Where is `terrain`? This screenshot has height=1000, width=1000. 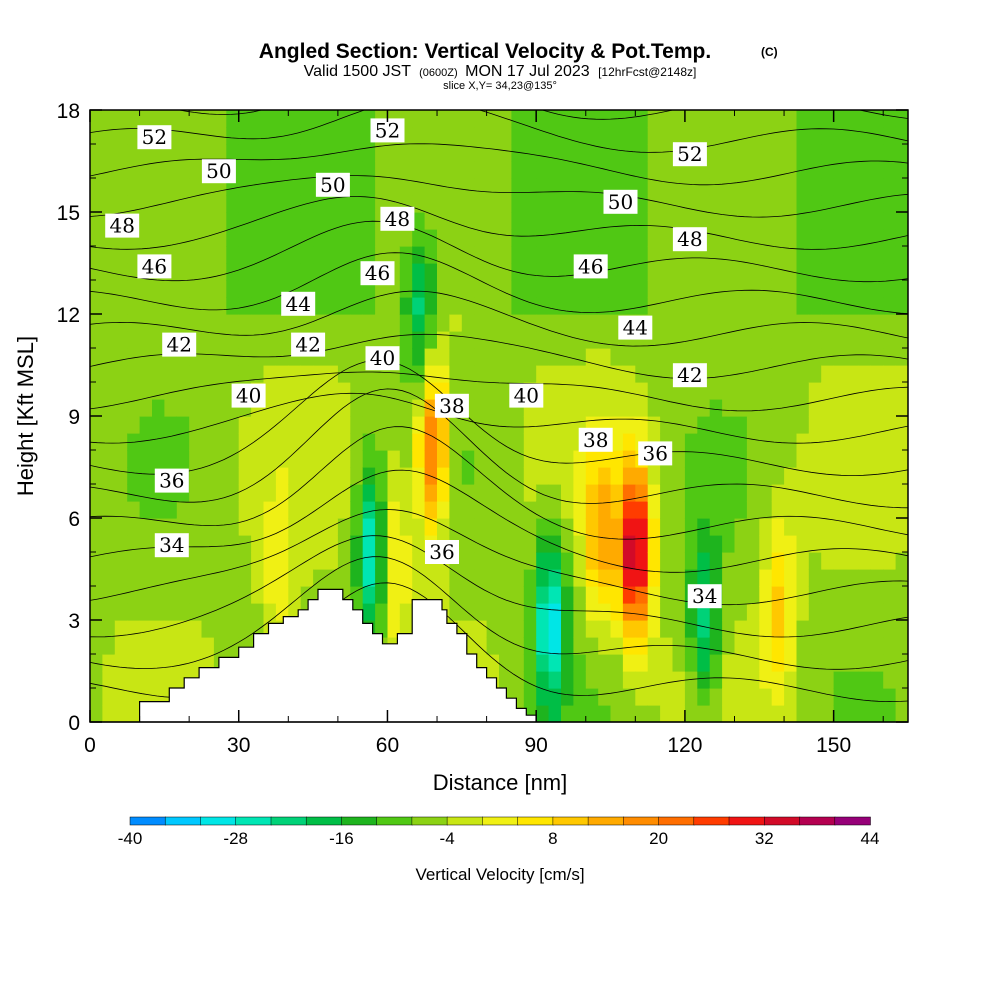
terrain is located at coordinates (499, 655).